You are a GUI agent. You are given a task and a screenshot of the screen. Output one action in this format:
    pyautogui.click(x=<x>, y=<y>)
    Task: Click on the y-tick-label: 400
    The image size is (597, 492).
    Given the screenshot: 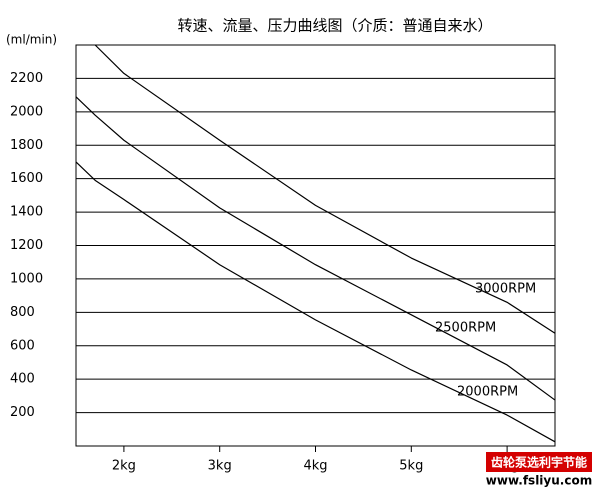 What is the action you would take?
    pyautogui.click(x=22, y=379)
    